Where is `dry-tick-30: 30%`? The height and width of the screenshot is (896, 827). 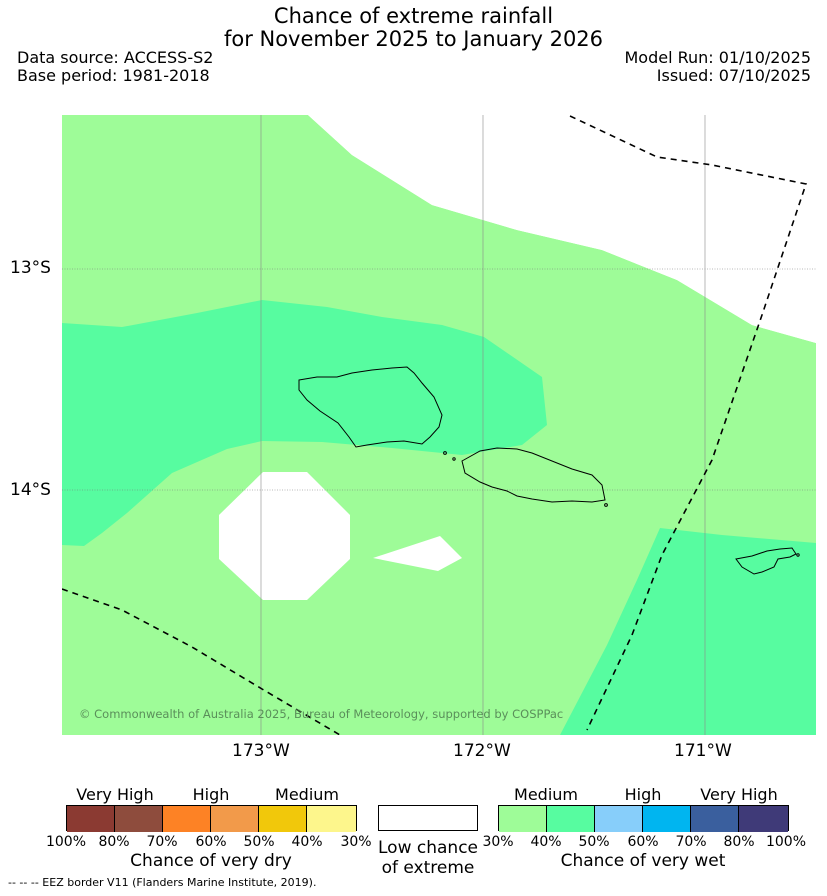 dry-tick-30: 30% is located at coordinates (356, 842).